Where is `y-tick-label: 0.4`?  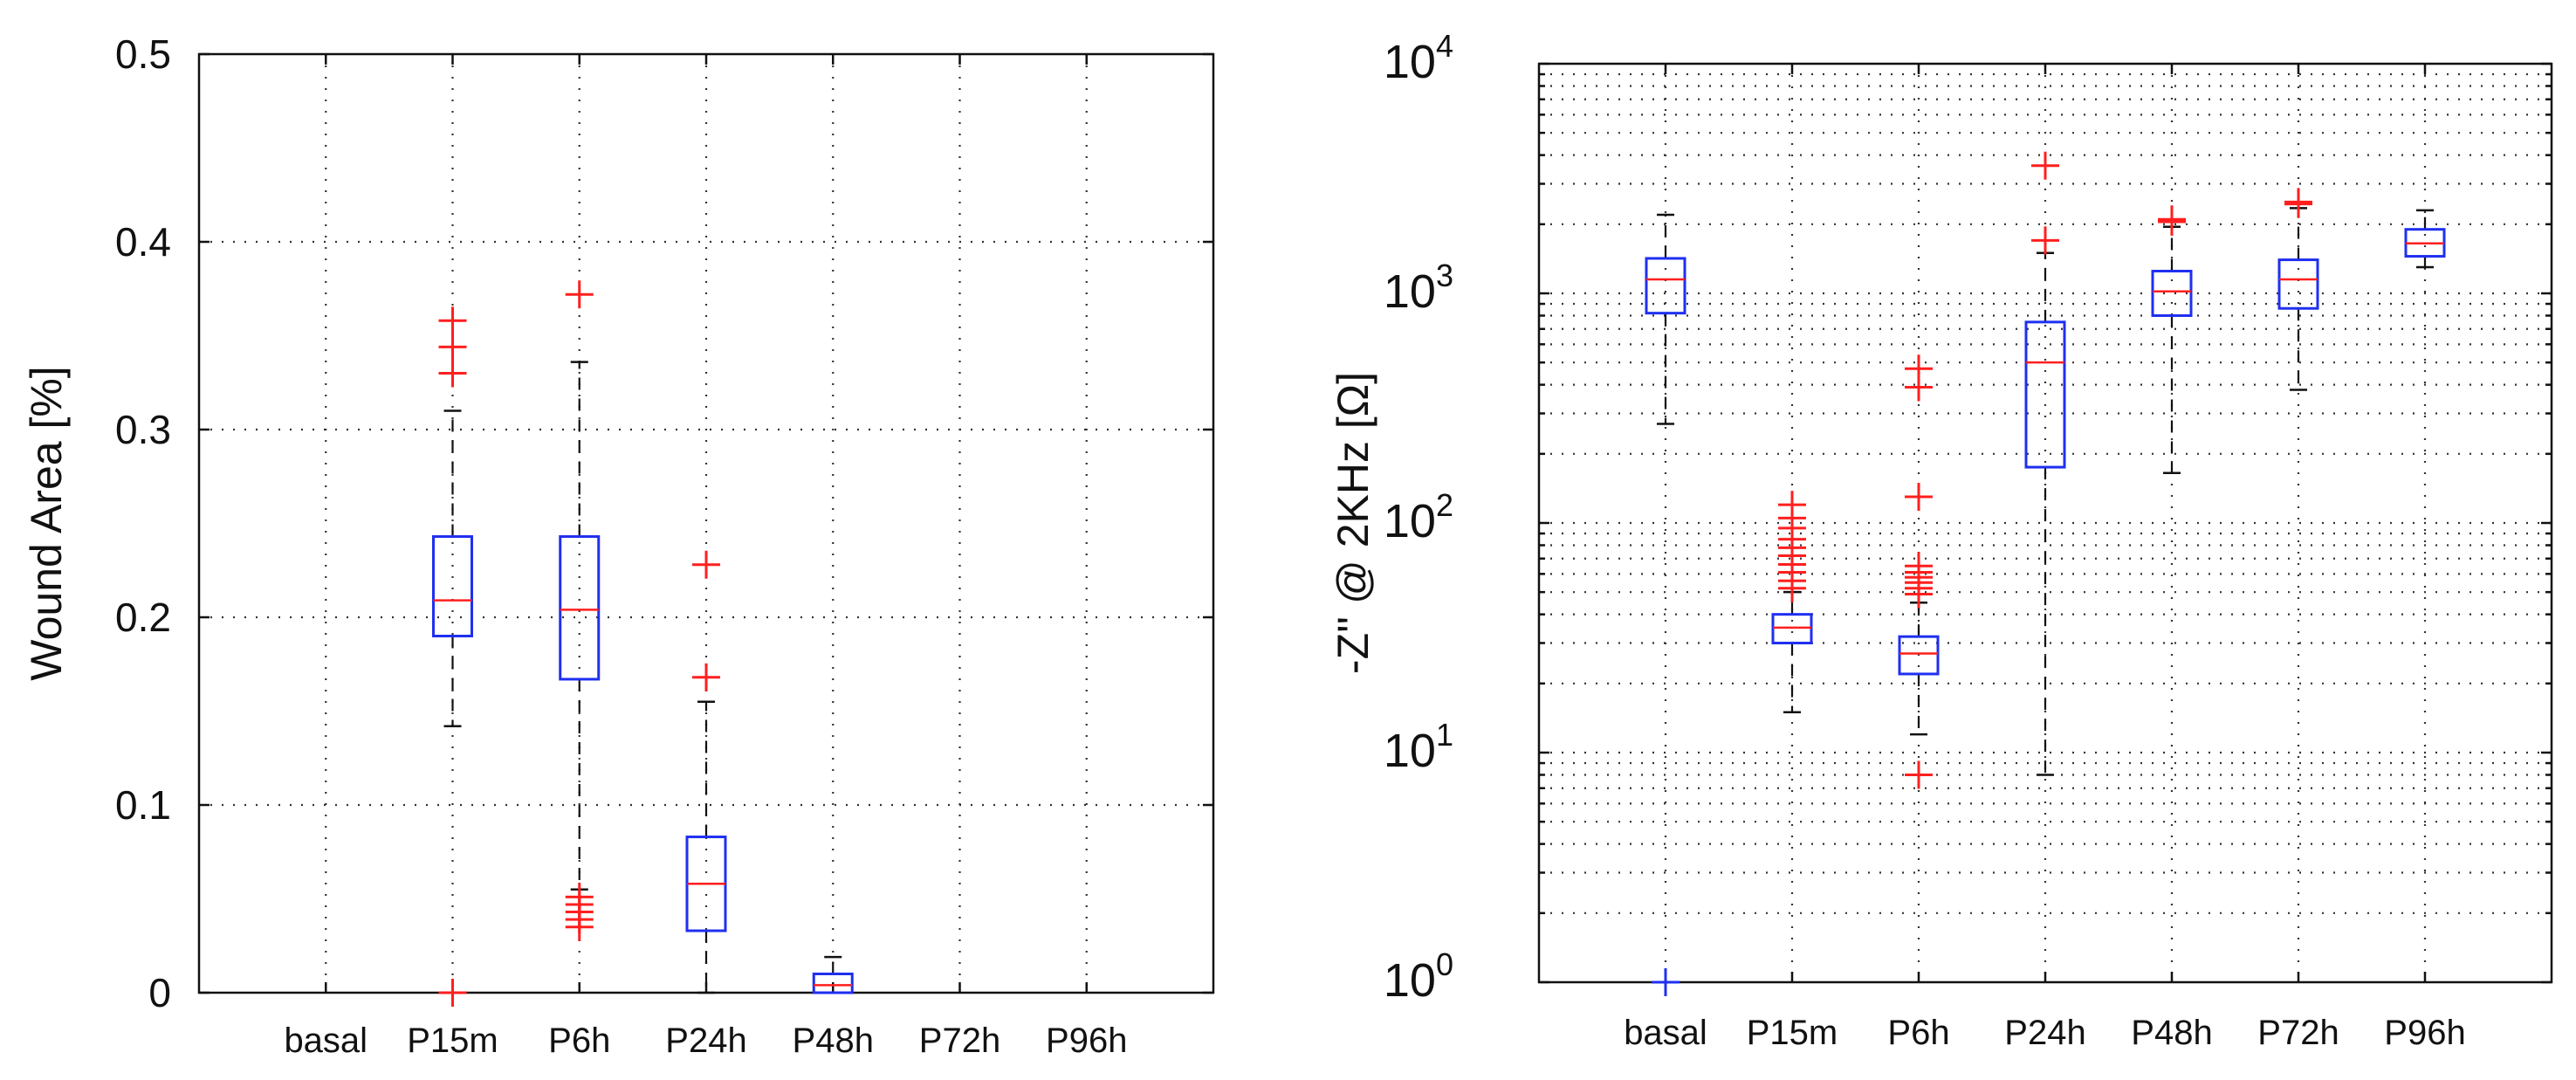
y-tick-label: 0.4 is located at coordinates (143, 242).